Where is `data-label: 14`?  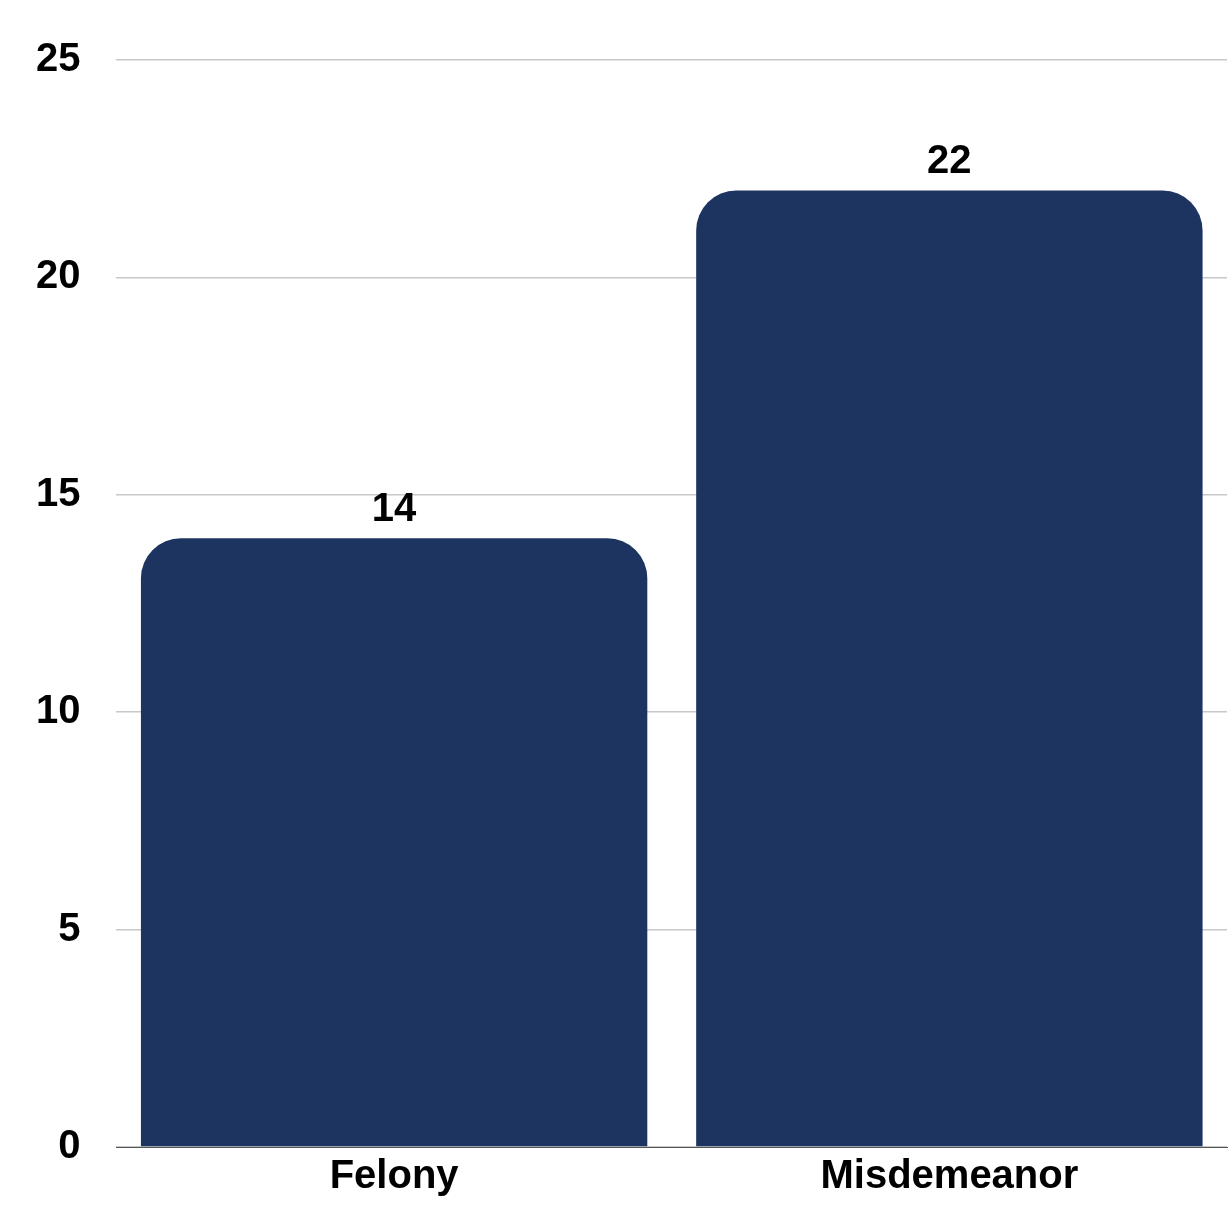
data-label: 14 is located at coordinates (394, 507).